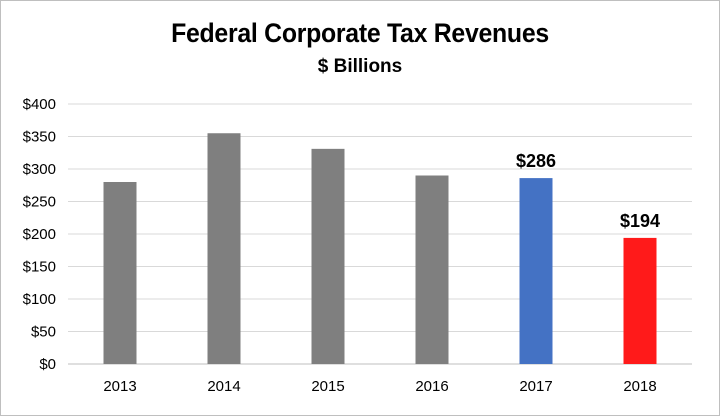 The image size is (720, 416). What do you see at coordinates (432, 269) in the screenshot?
I see `bar-2016` at bounding box center [432, 269].